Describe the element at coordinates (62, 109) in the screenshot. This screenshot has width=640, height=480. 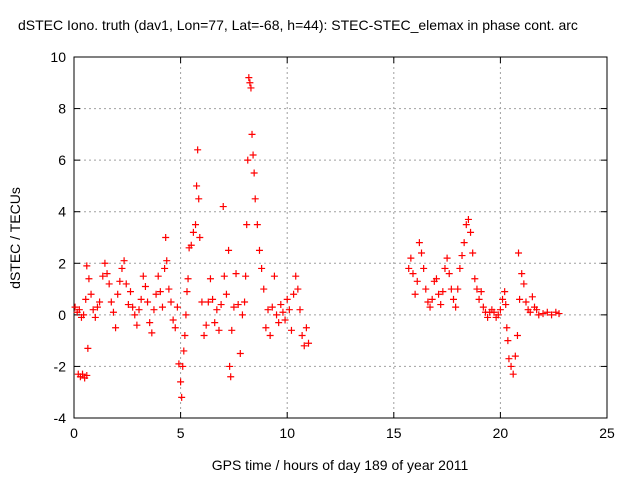
I see `y-tick-label: 8` at that location.